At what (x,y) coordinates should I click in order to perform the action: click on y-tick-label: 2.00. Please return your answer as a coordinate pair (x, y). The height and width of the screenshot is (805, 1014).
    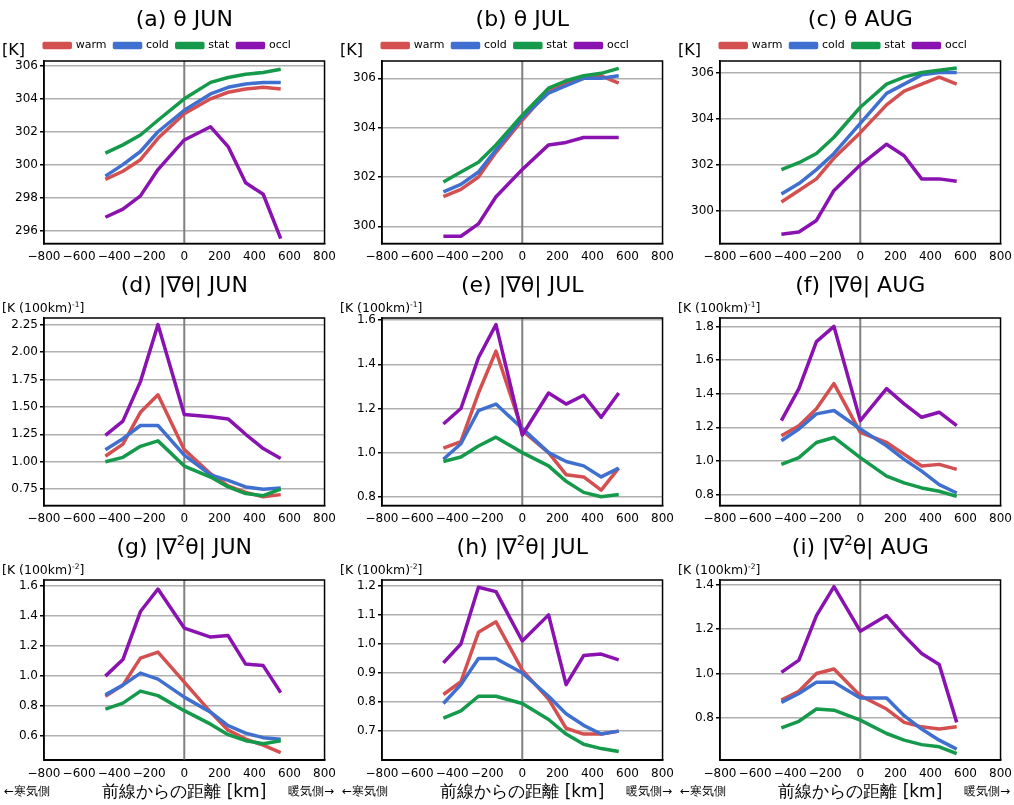
    Looking at the image, I should click on (24, 351).